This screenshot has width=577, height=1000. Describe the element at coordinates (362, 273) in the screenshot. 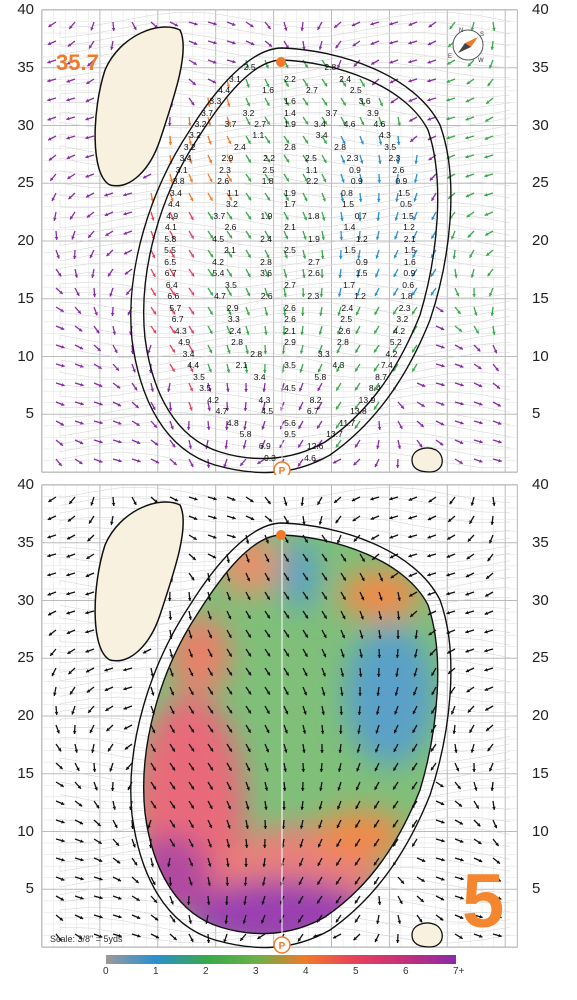

I see `slope-value-label: 1.5` at that location.